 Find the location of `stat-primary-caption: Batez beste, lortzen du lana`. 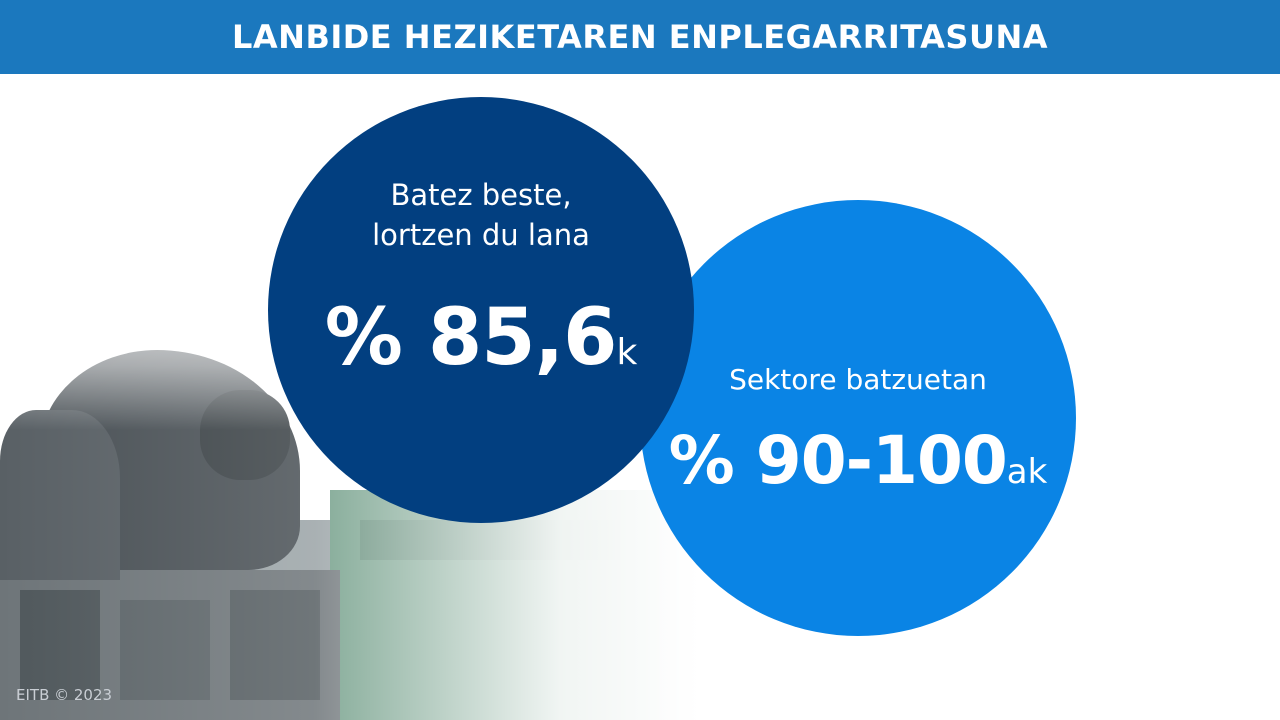

stat-primary-caption: Batez beste, lortzen du lana is located at coordinates (481, 215).